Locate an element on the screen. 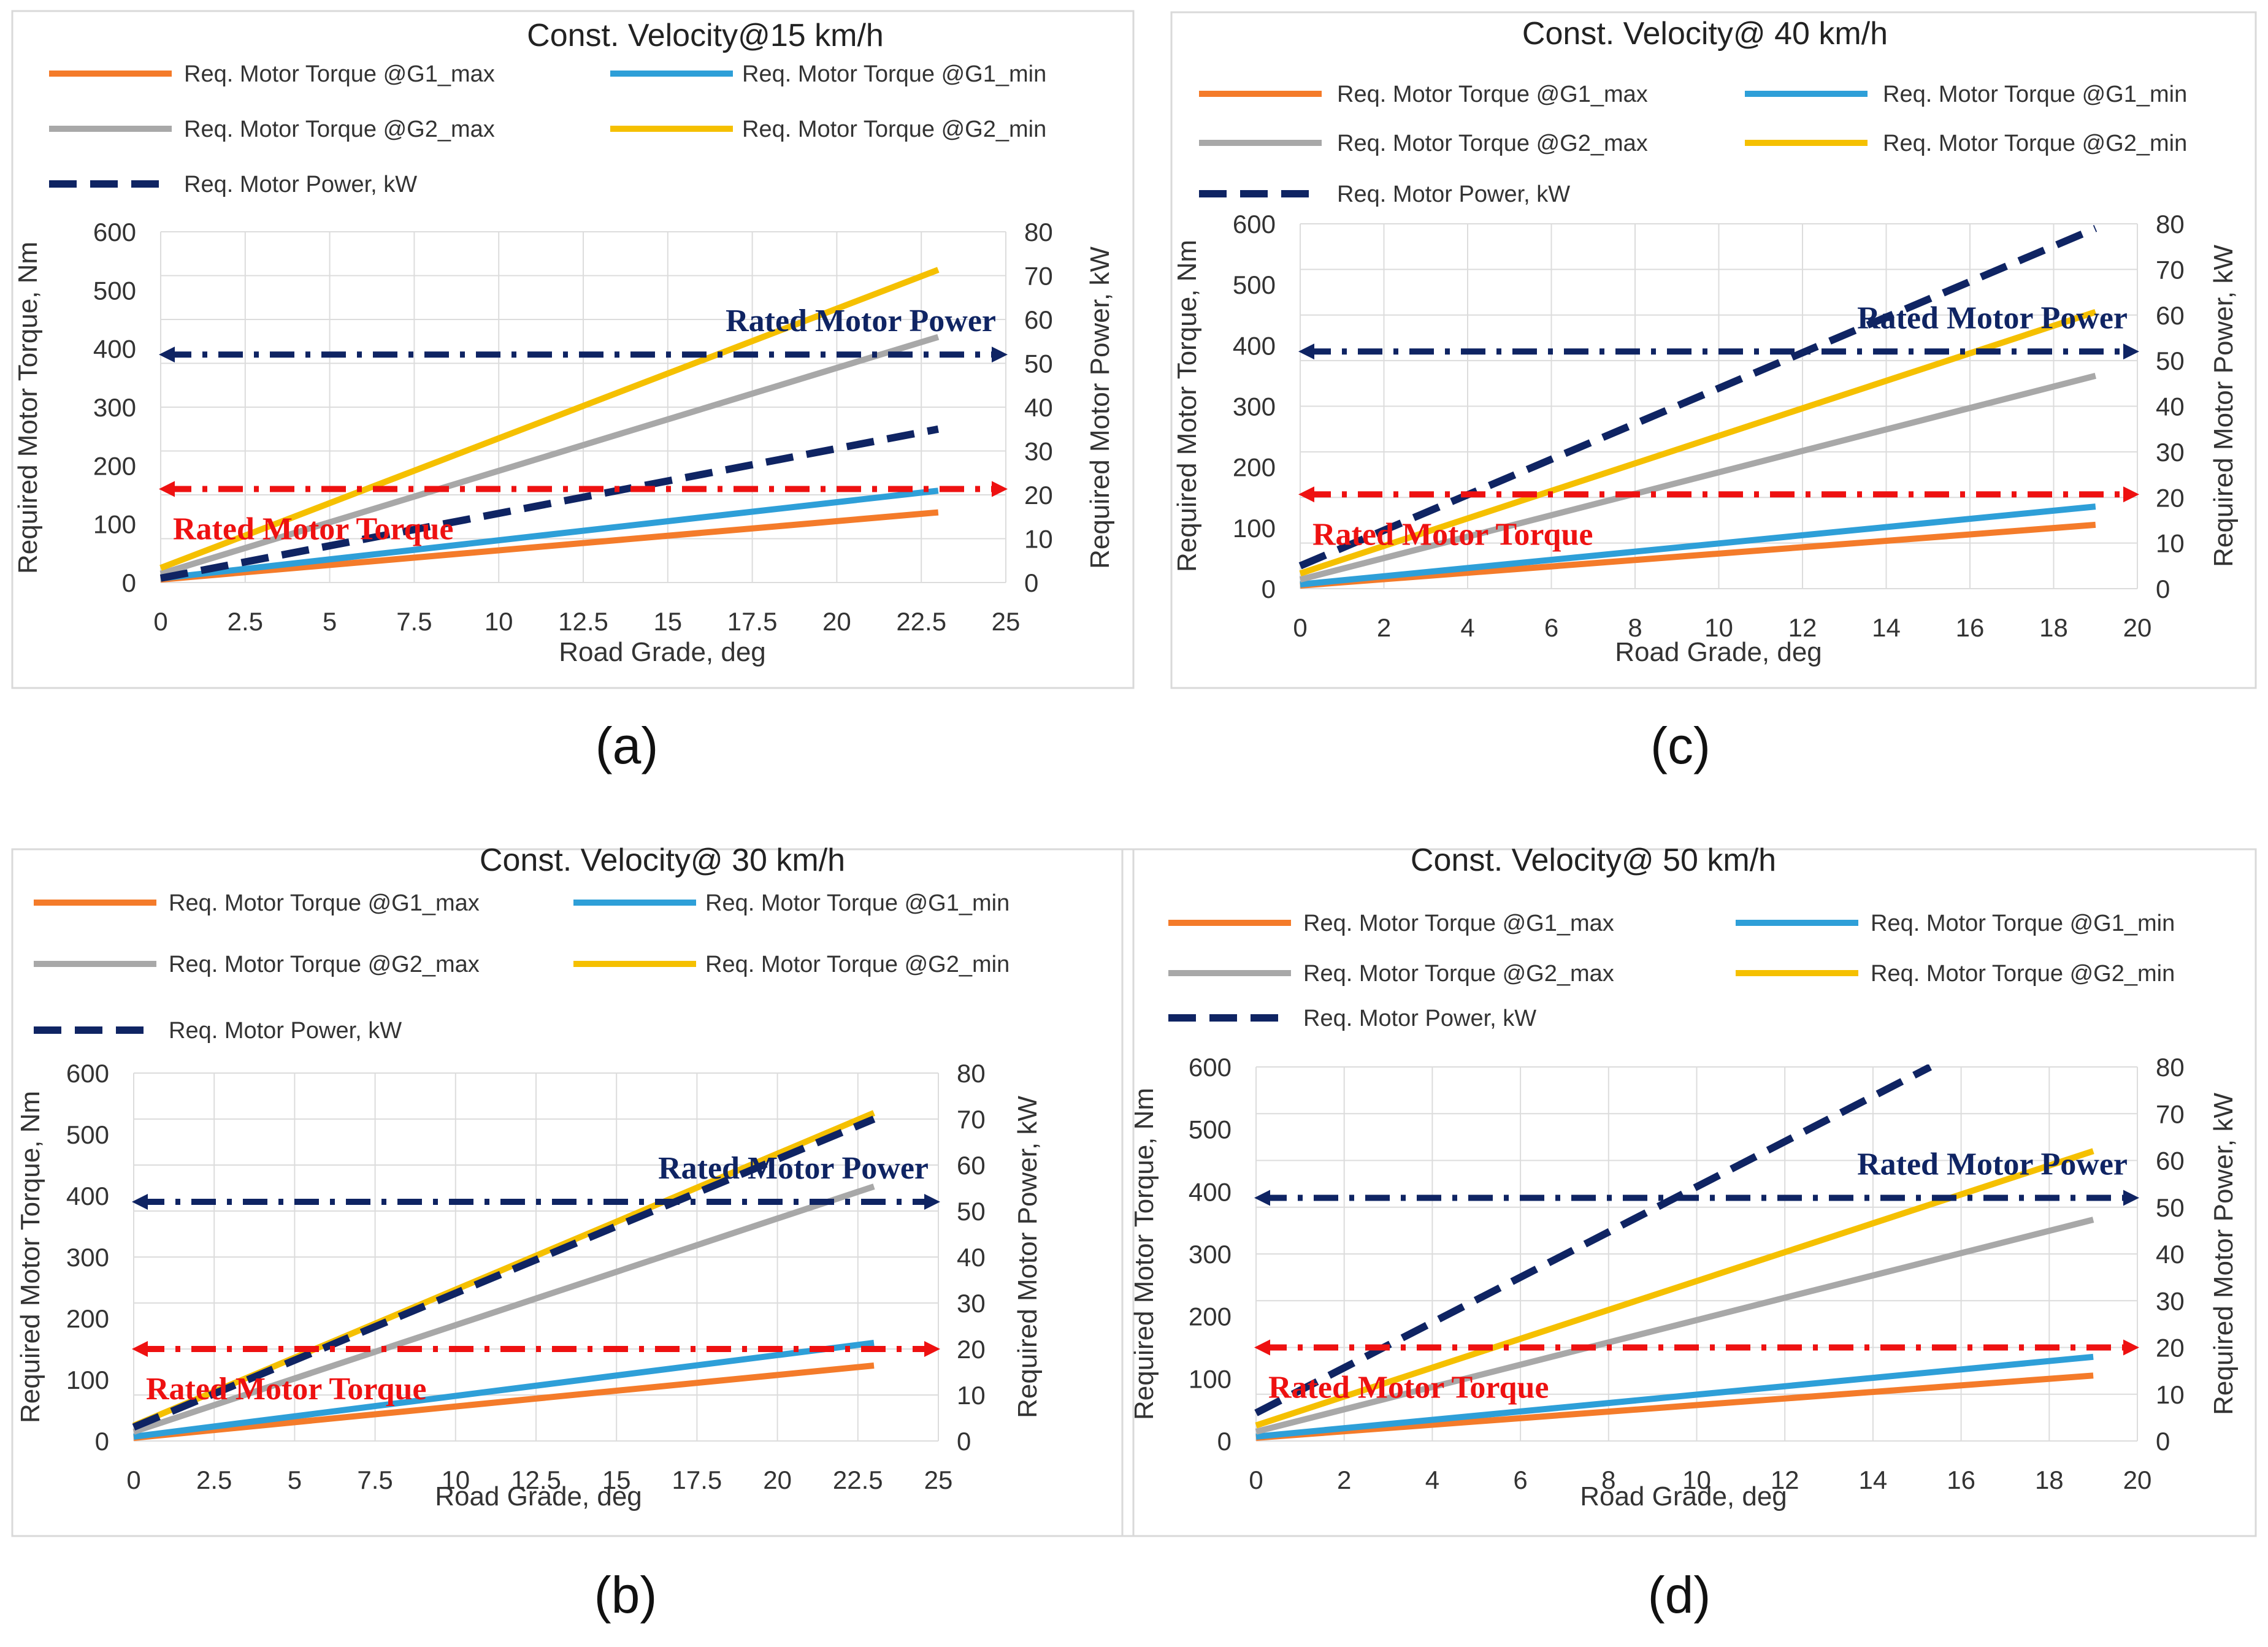  chart-title: Const. Velocity@ 40 km/h is located at coordinates (1705, 34).